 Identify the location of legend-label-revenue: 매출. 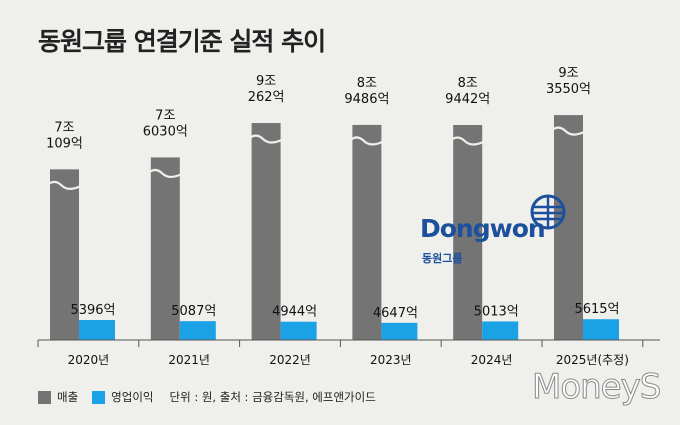
(68, 397).